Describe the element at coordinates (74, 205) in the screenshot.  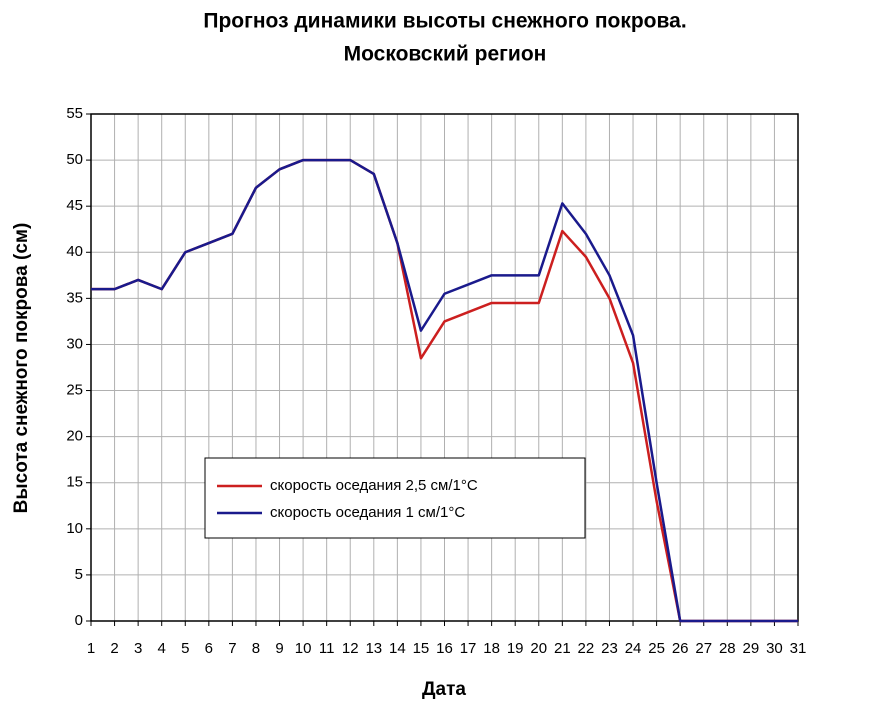
I see `y-tick-label: 45` at that location.